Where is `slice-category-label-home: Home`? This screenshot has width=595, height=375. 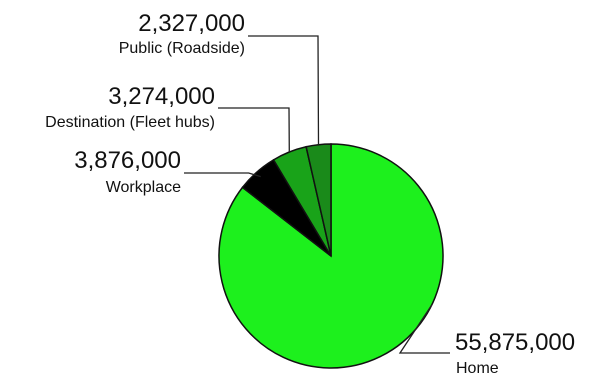 slice-category-label-home: Home is located at coordinates (477, 367).